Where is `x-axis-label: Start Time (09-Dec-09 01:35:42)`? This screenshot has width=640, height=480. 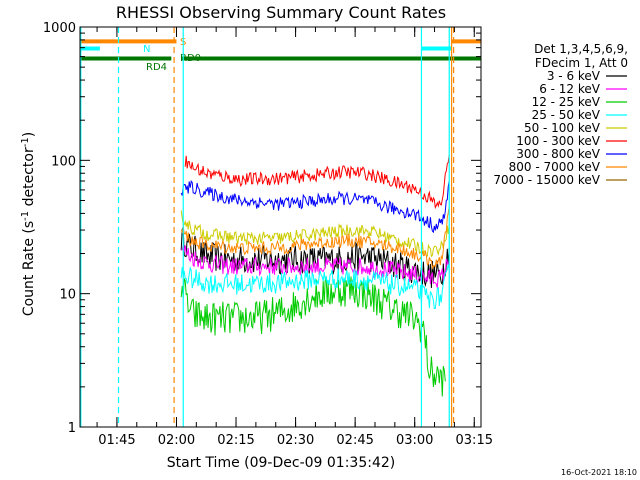
x-axis-label: Start Time (09-Dec-09 01:35:42) is located at coordinates (281, 463).